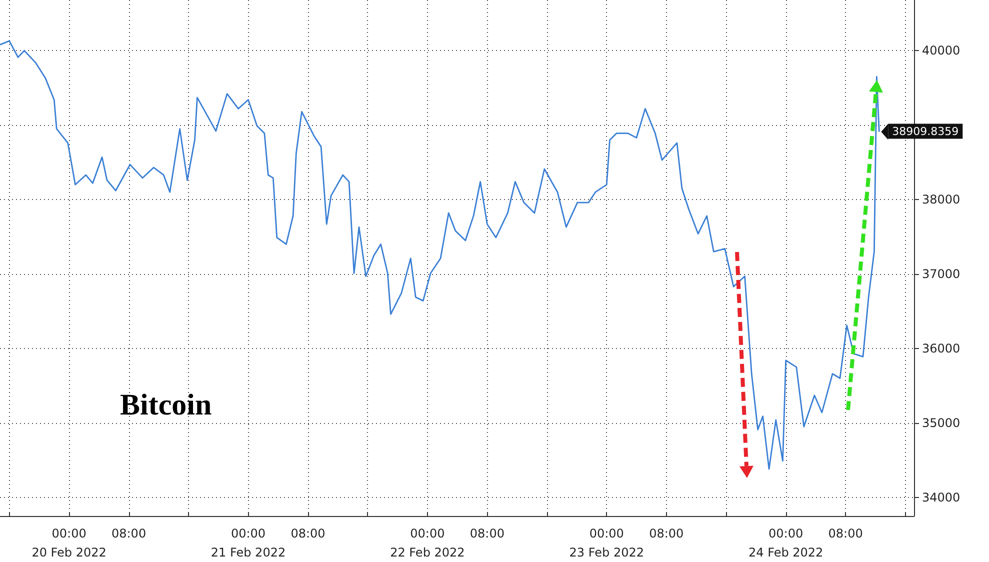  I want to click on y-tick-label: 35000, so click(941, 423).